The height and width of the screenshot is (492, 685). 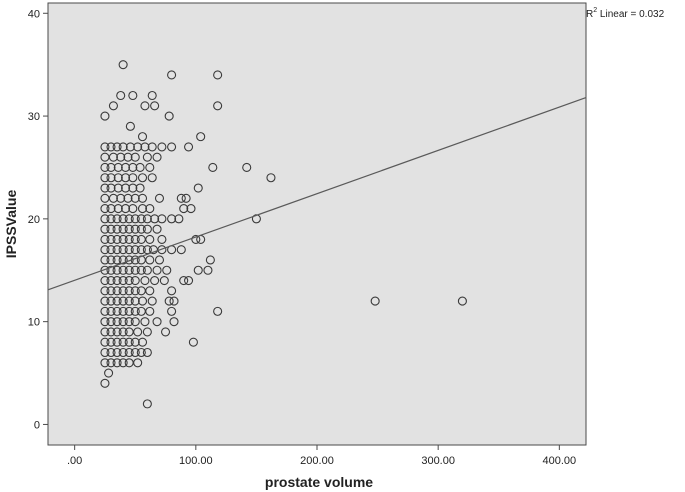 I want to click on y-tick-label: 0, so click(x=37, y=425).